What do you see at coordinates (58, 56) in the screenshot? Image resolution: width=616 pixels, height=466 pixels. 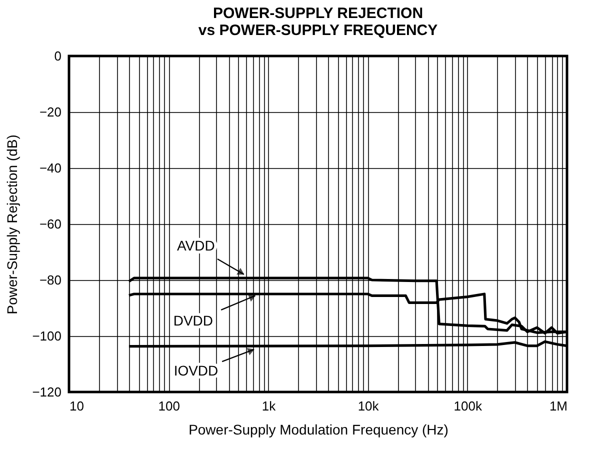 I see `y-tick-label: 0` at bounding box center [58, 56].